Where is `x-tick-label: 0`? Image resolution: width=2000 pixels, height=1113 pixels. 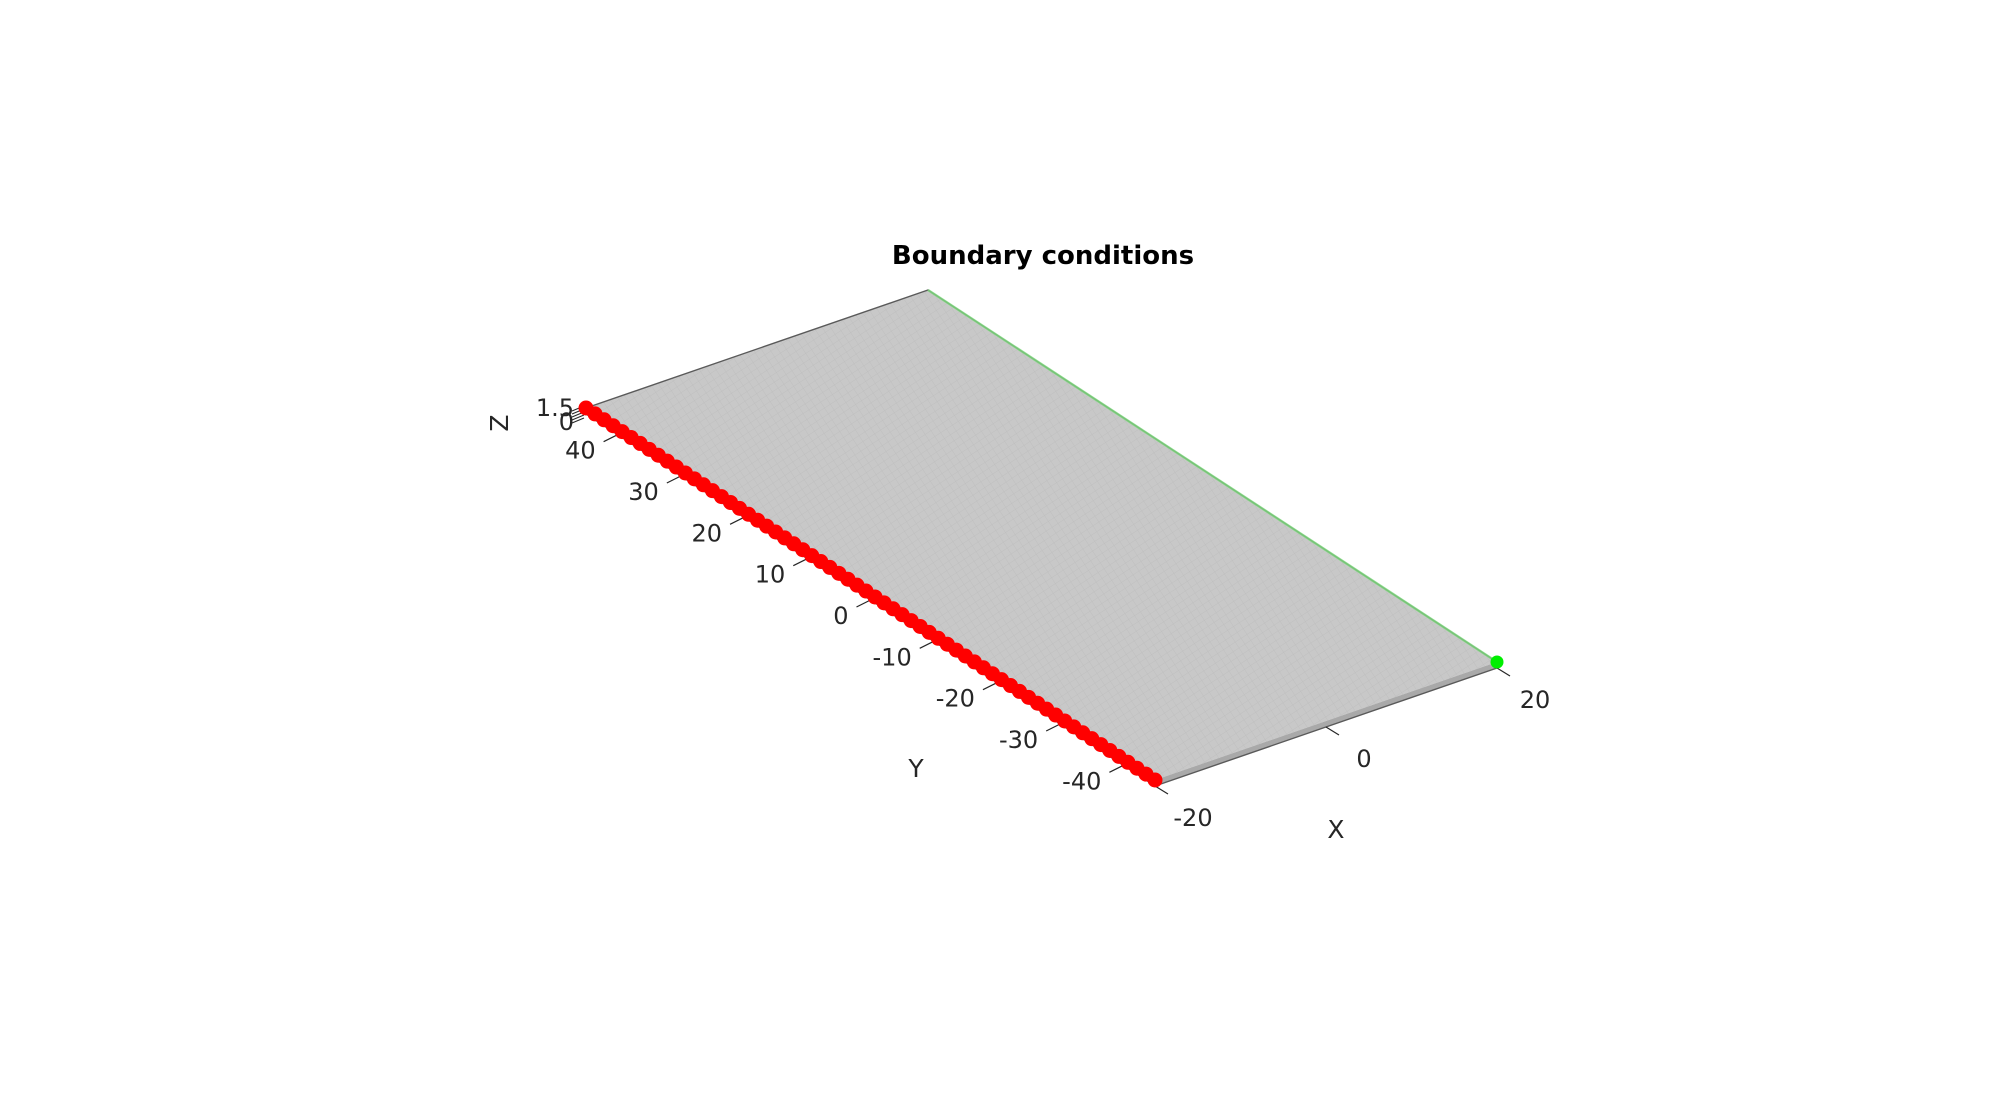 x-tick-label: 0 is located at coordinates (1363, 759).